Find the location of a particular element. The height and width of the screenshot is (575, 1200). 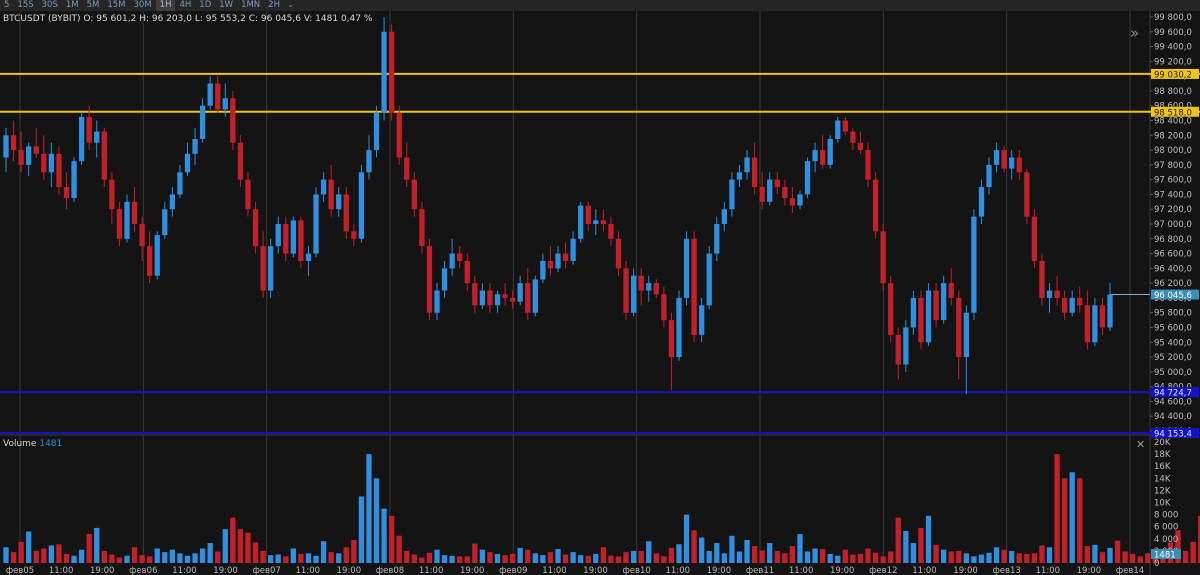

timeframe-15m: 15M is located at coordinates (116, 5).